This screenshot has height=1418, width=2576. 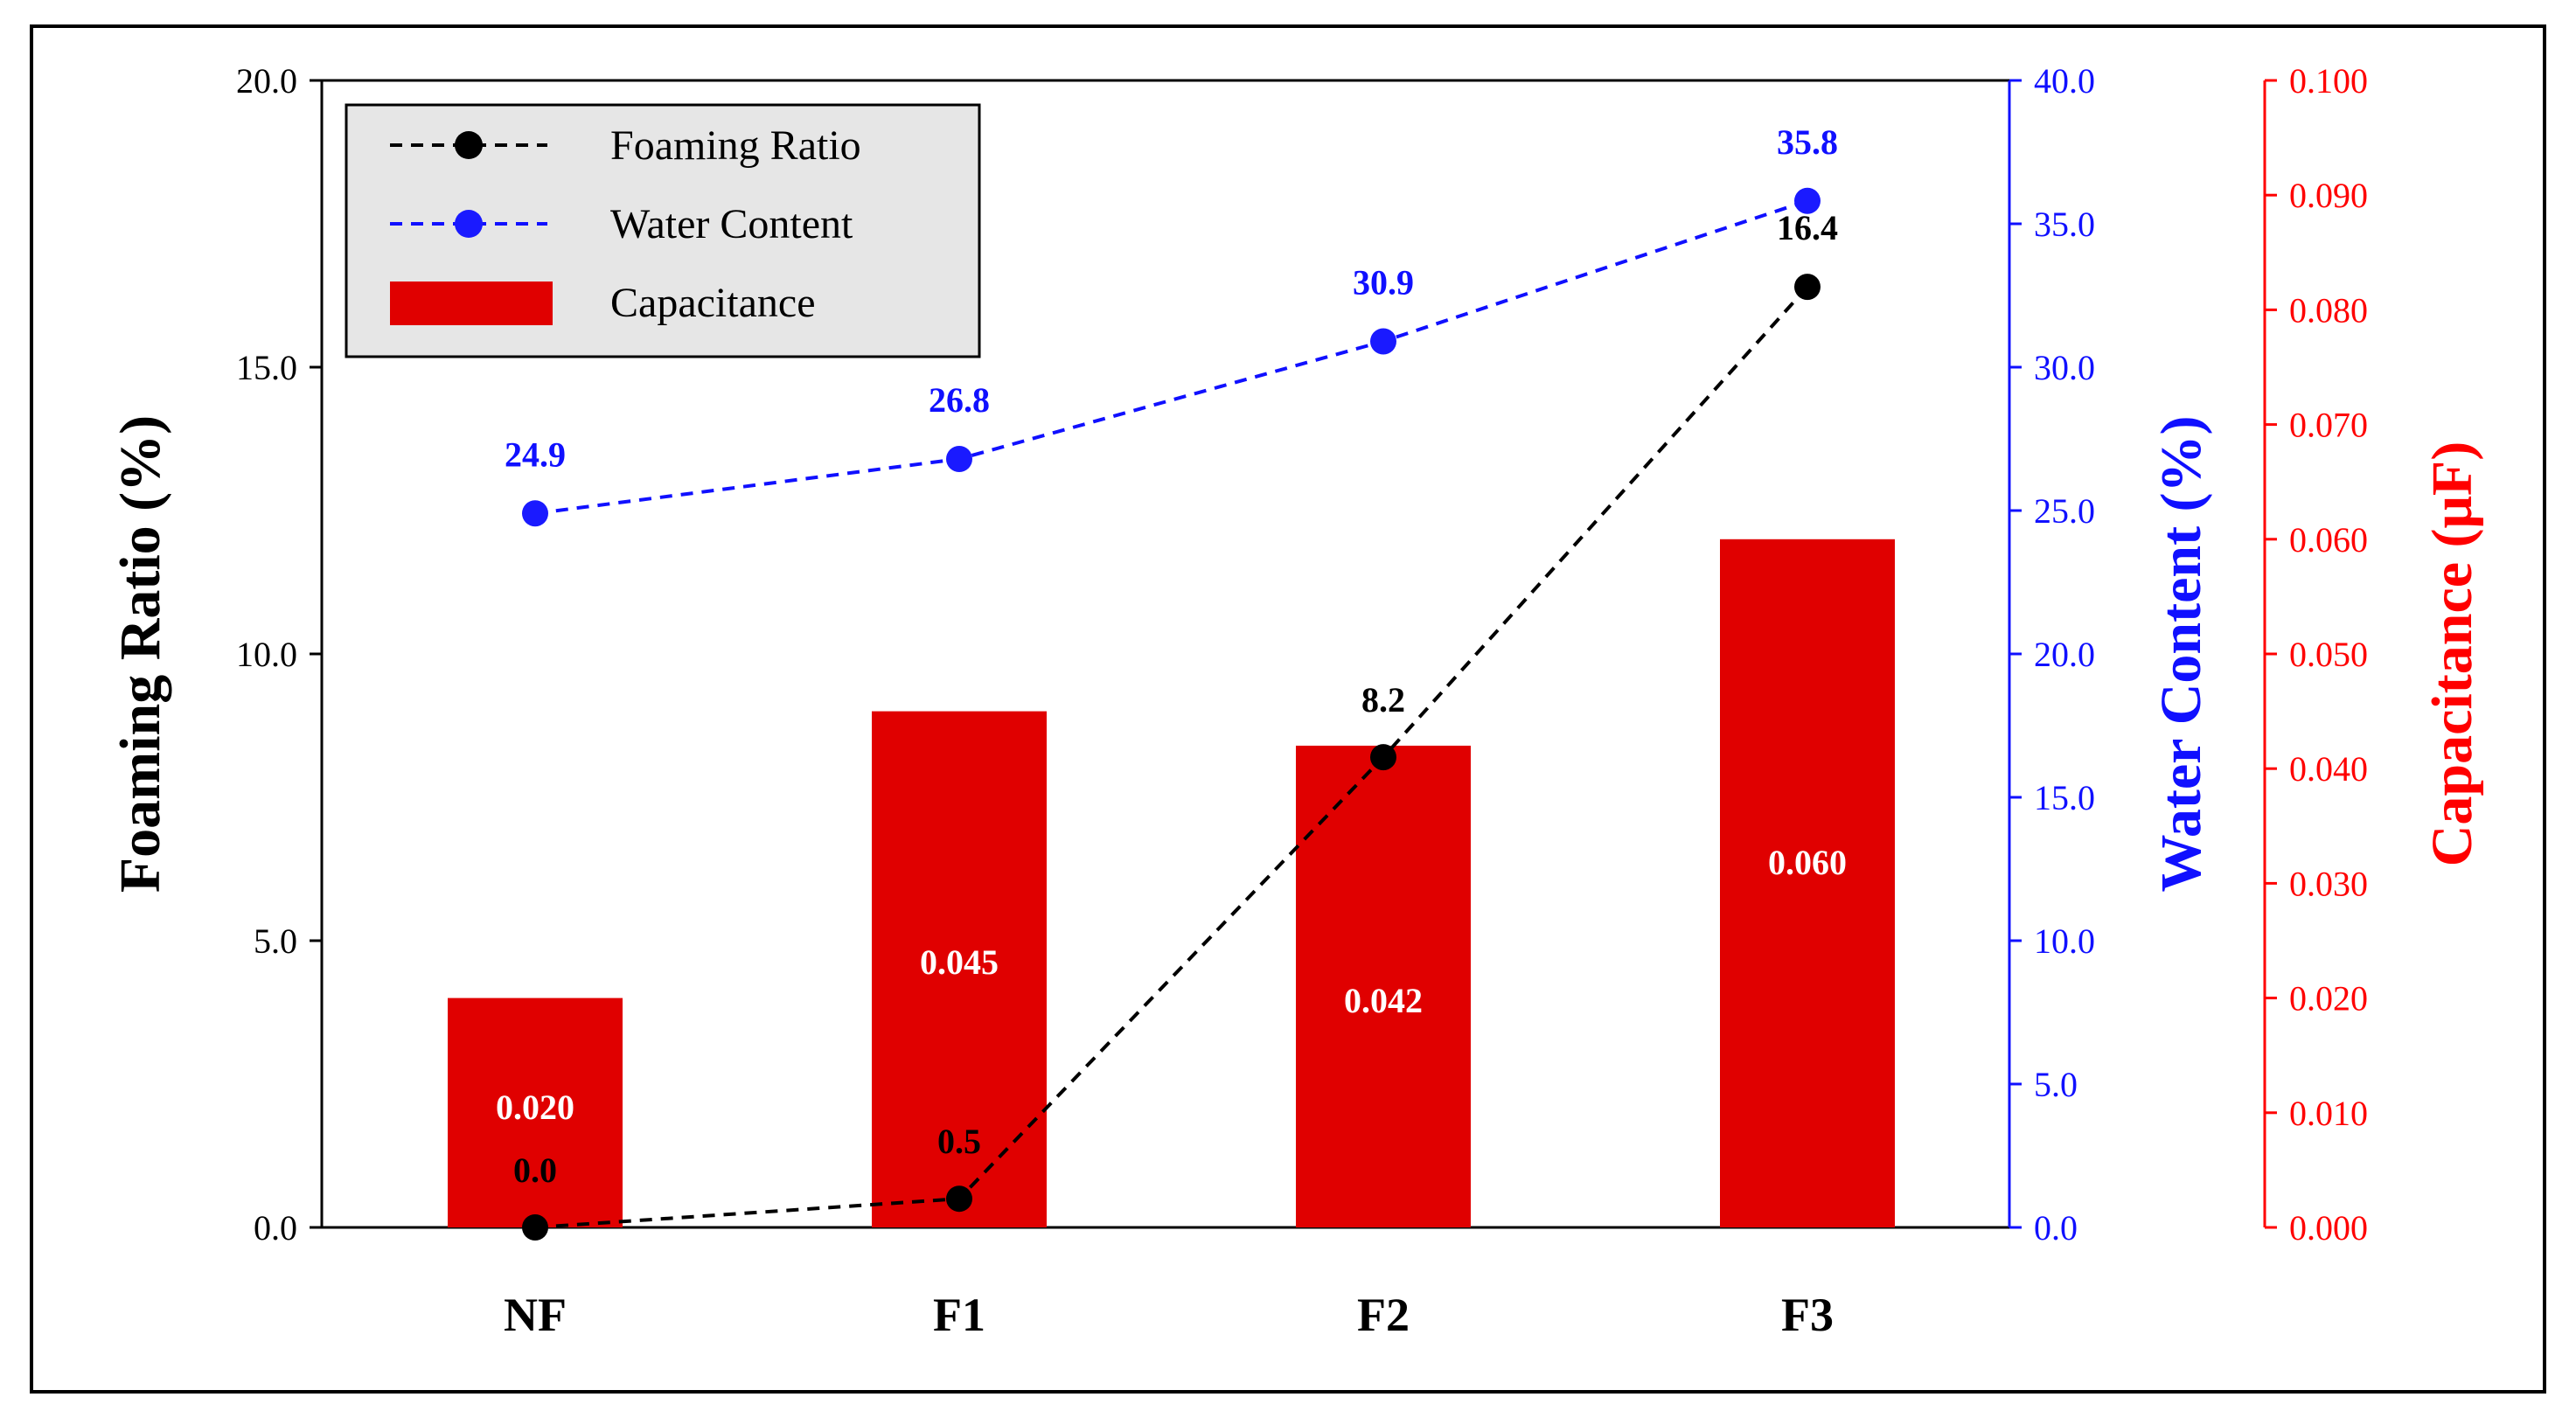 I want to click on capacitance-axis-tick-label: 0.050, so click(x=2328, y=654).